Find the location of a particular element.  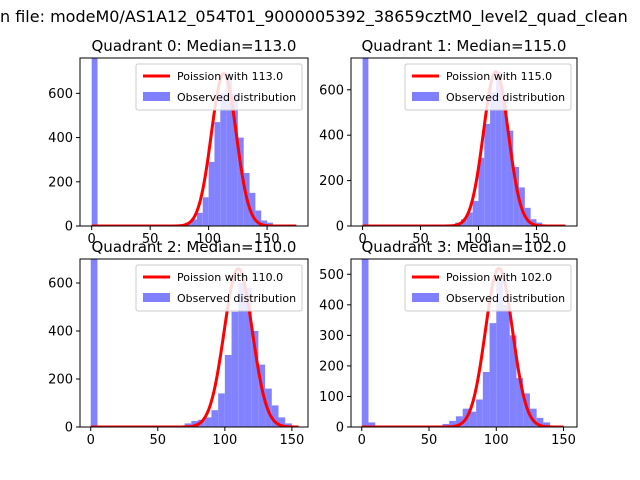

legend-label-poisson: Poission with 115.0 is located at coordinates (499, 76).